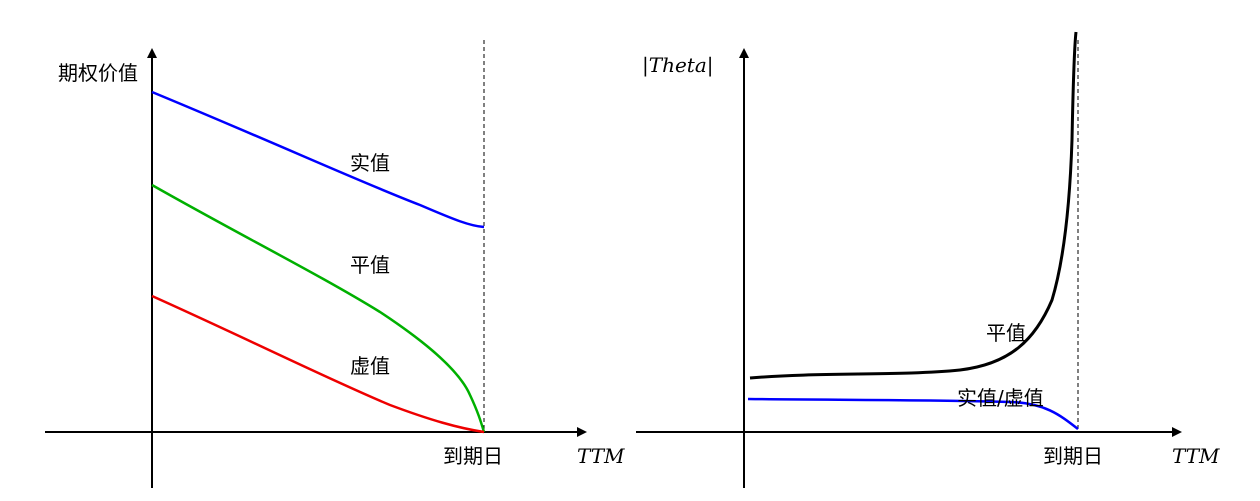 Image resolution: width=1260 pixels, height=501 pixels. Describe the element at coordinates (370, 265) in the screenshot. I see `left-atm-label: 平值` at that location.